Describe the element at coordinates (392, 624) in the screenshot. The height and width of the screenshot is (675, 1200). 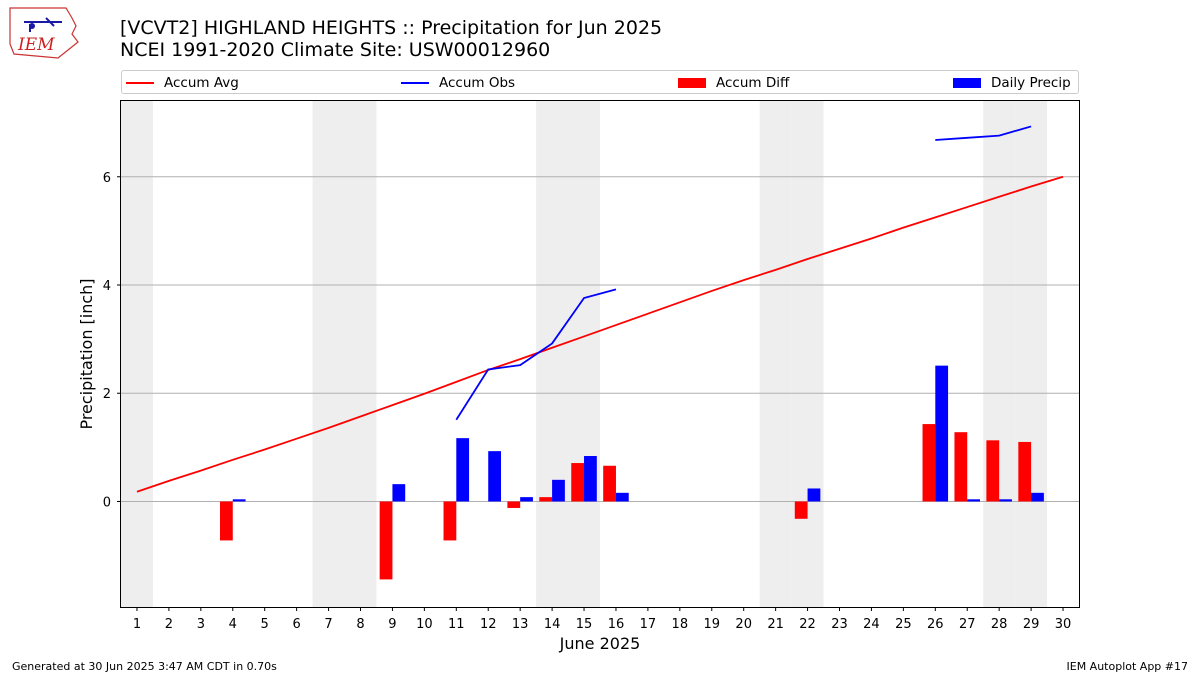
I see `x-tick-label-9: 9` at that location.